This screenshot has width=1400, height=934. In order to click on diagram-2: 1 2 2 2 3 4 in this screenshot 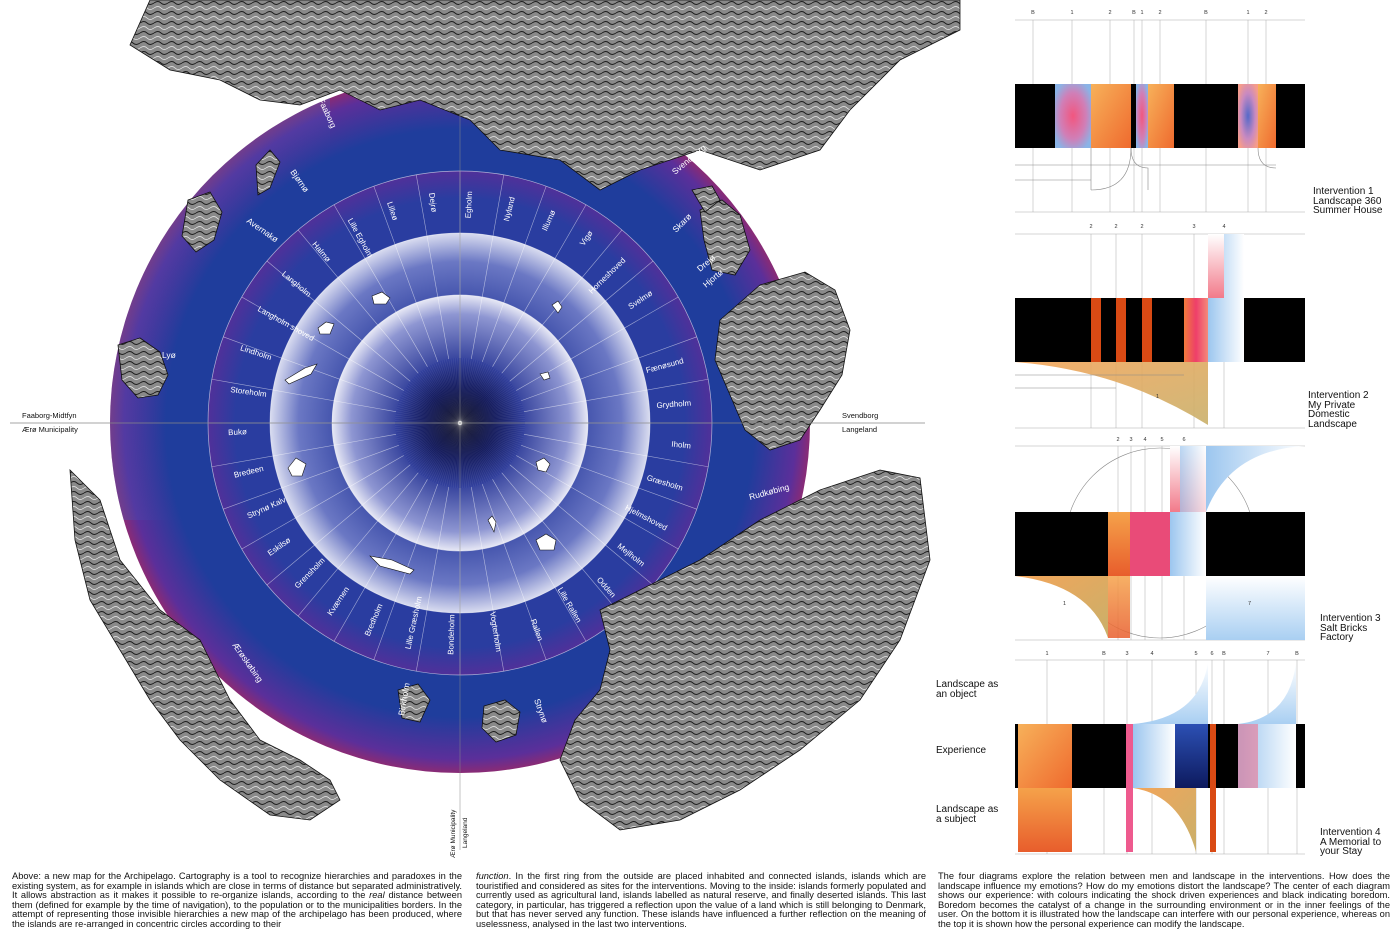, I will do `click(1160, 326)`.